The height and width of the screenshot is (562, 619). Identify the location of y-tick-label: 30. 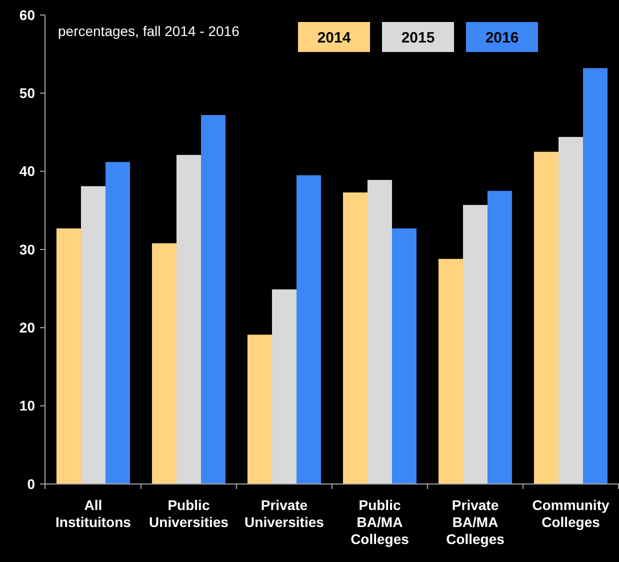
(27, 249).